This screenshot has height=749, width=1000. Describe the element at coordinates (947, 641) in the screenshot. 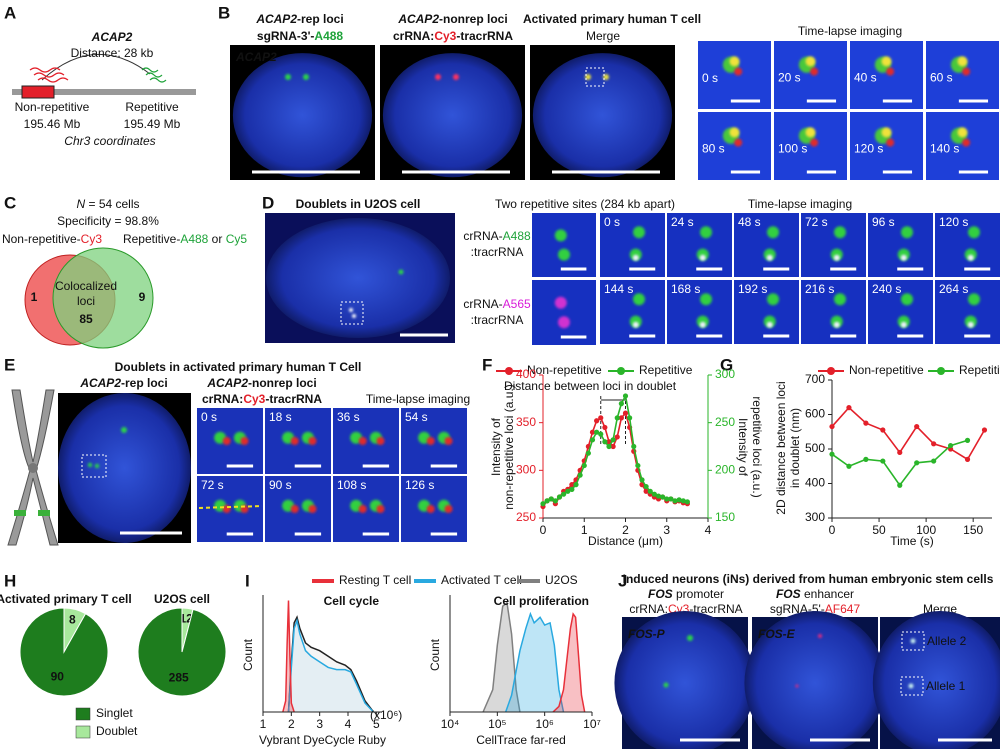

I see `allele-label: Allele 2` at that location.